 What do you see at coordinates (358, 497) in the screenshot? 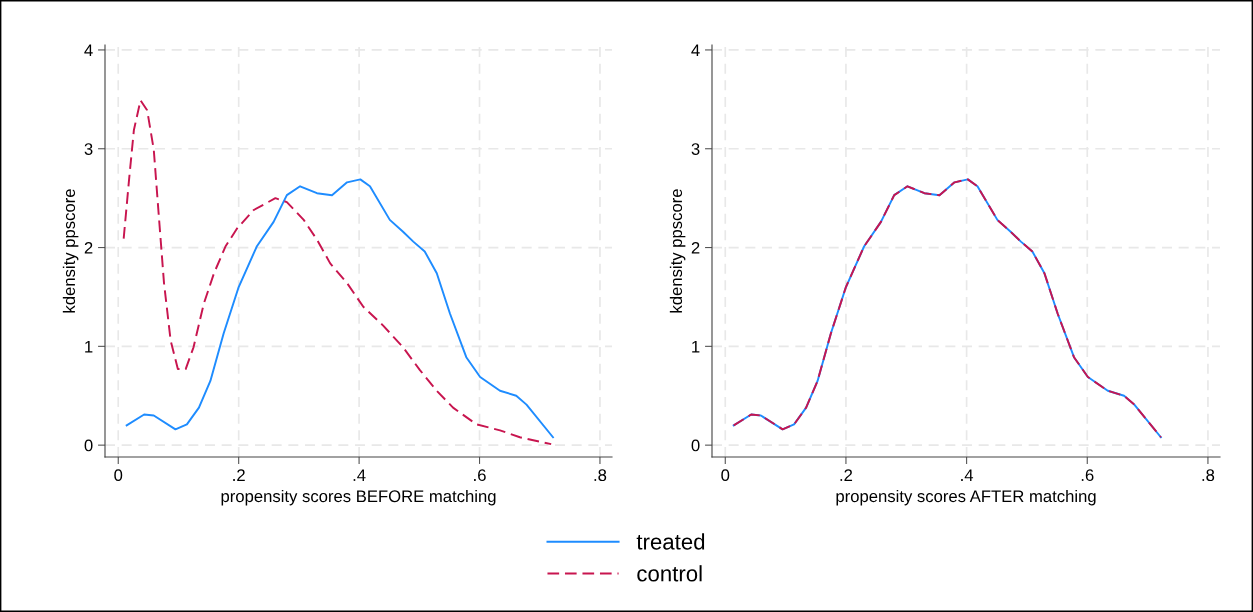
I see `x-axis-title: propensity scores BEFORE matching` at bounding box center [358, 497].